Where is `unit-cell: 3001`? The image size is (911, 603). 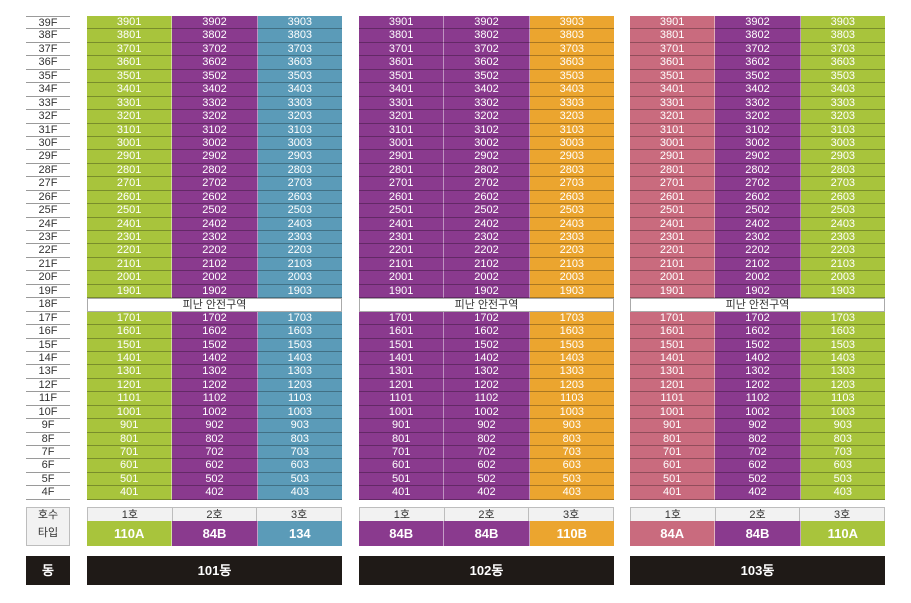 unit-cell: 3001 is located at coordinates (130, 143).